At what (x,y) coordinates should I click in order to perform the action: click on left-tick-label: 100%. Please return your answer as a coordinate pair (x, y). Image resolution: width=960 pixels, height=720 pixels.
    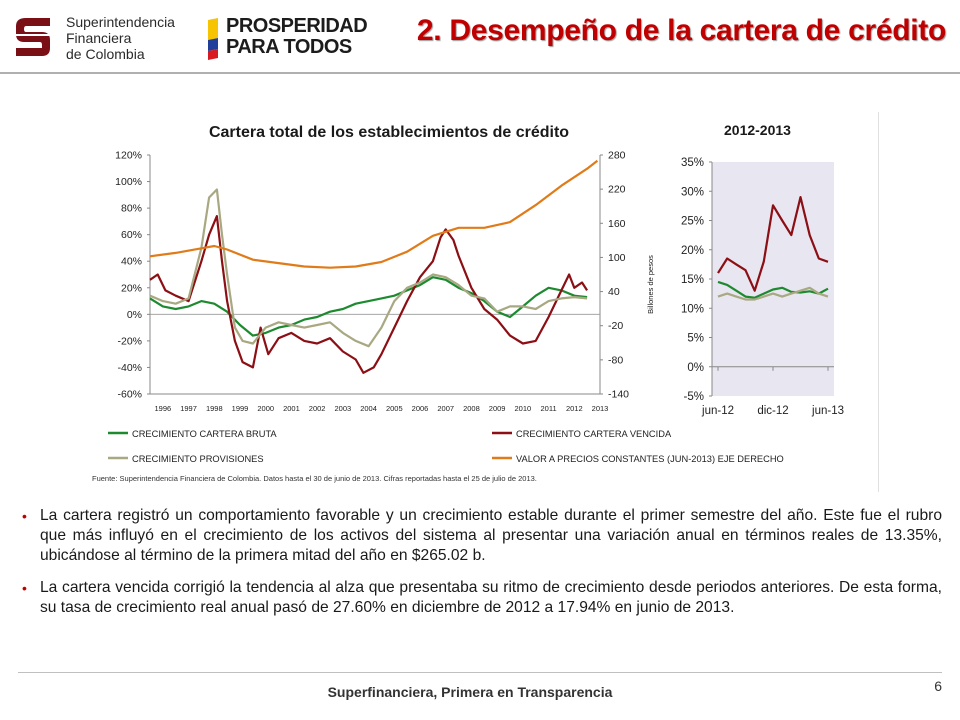
    Looking at the image, I should click on (128, 182).